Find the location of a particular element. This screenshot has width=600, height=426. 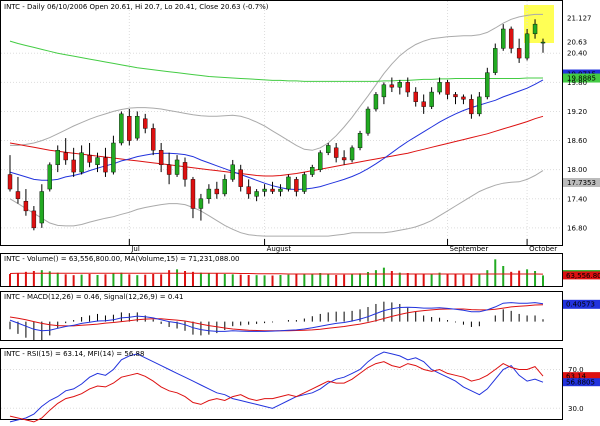

macd-label: 0.40573 is located at coordinates (580, 304).